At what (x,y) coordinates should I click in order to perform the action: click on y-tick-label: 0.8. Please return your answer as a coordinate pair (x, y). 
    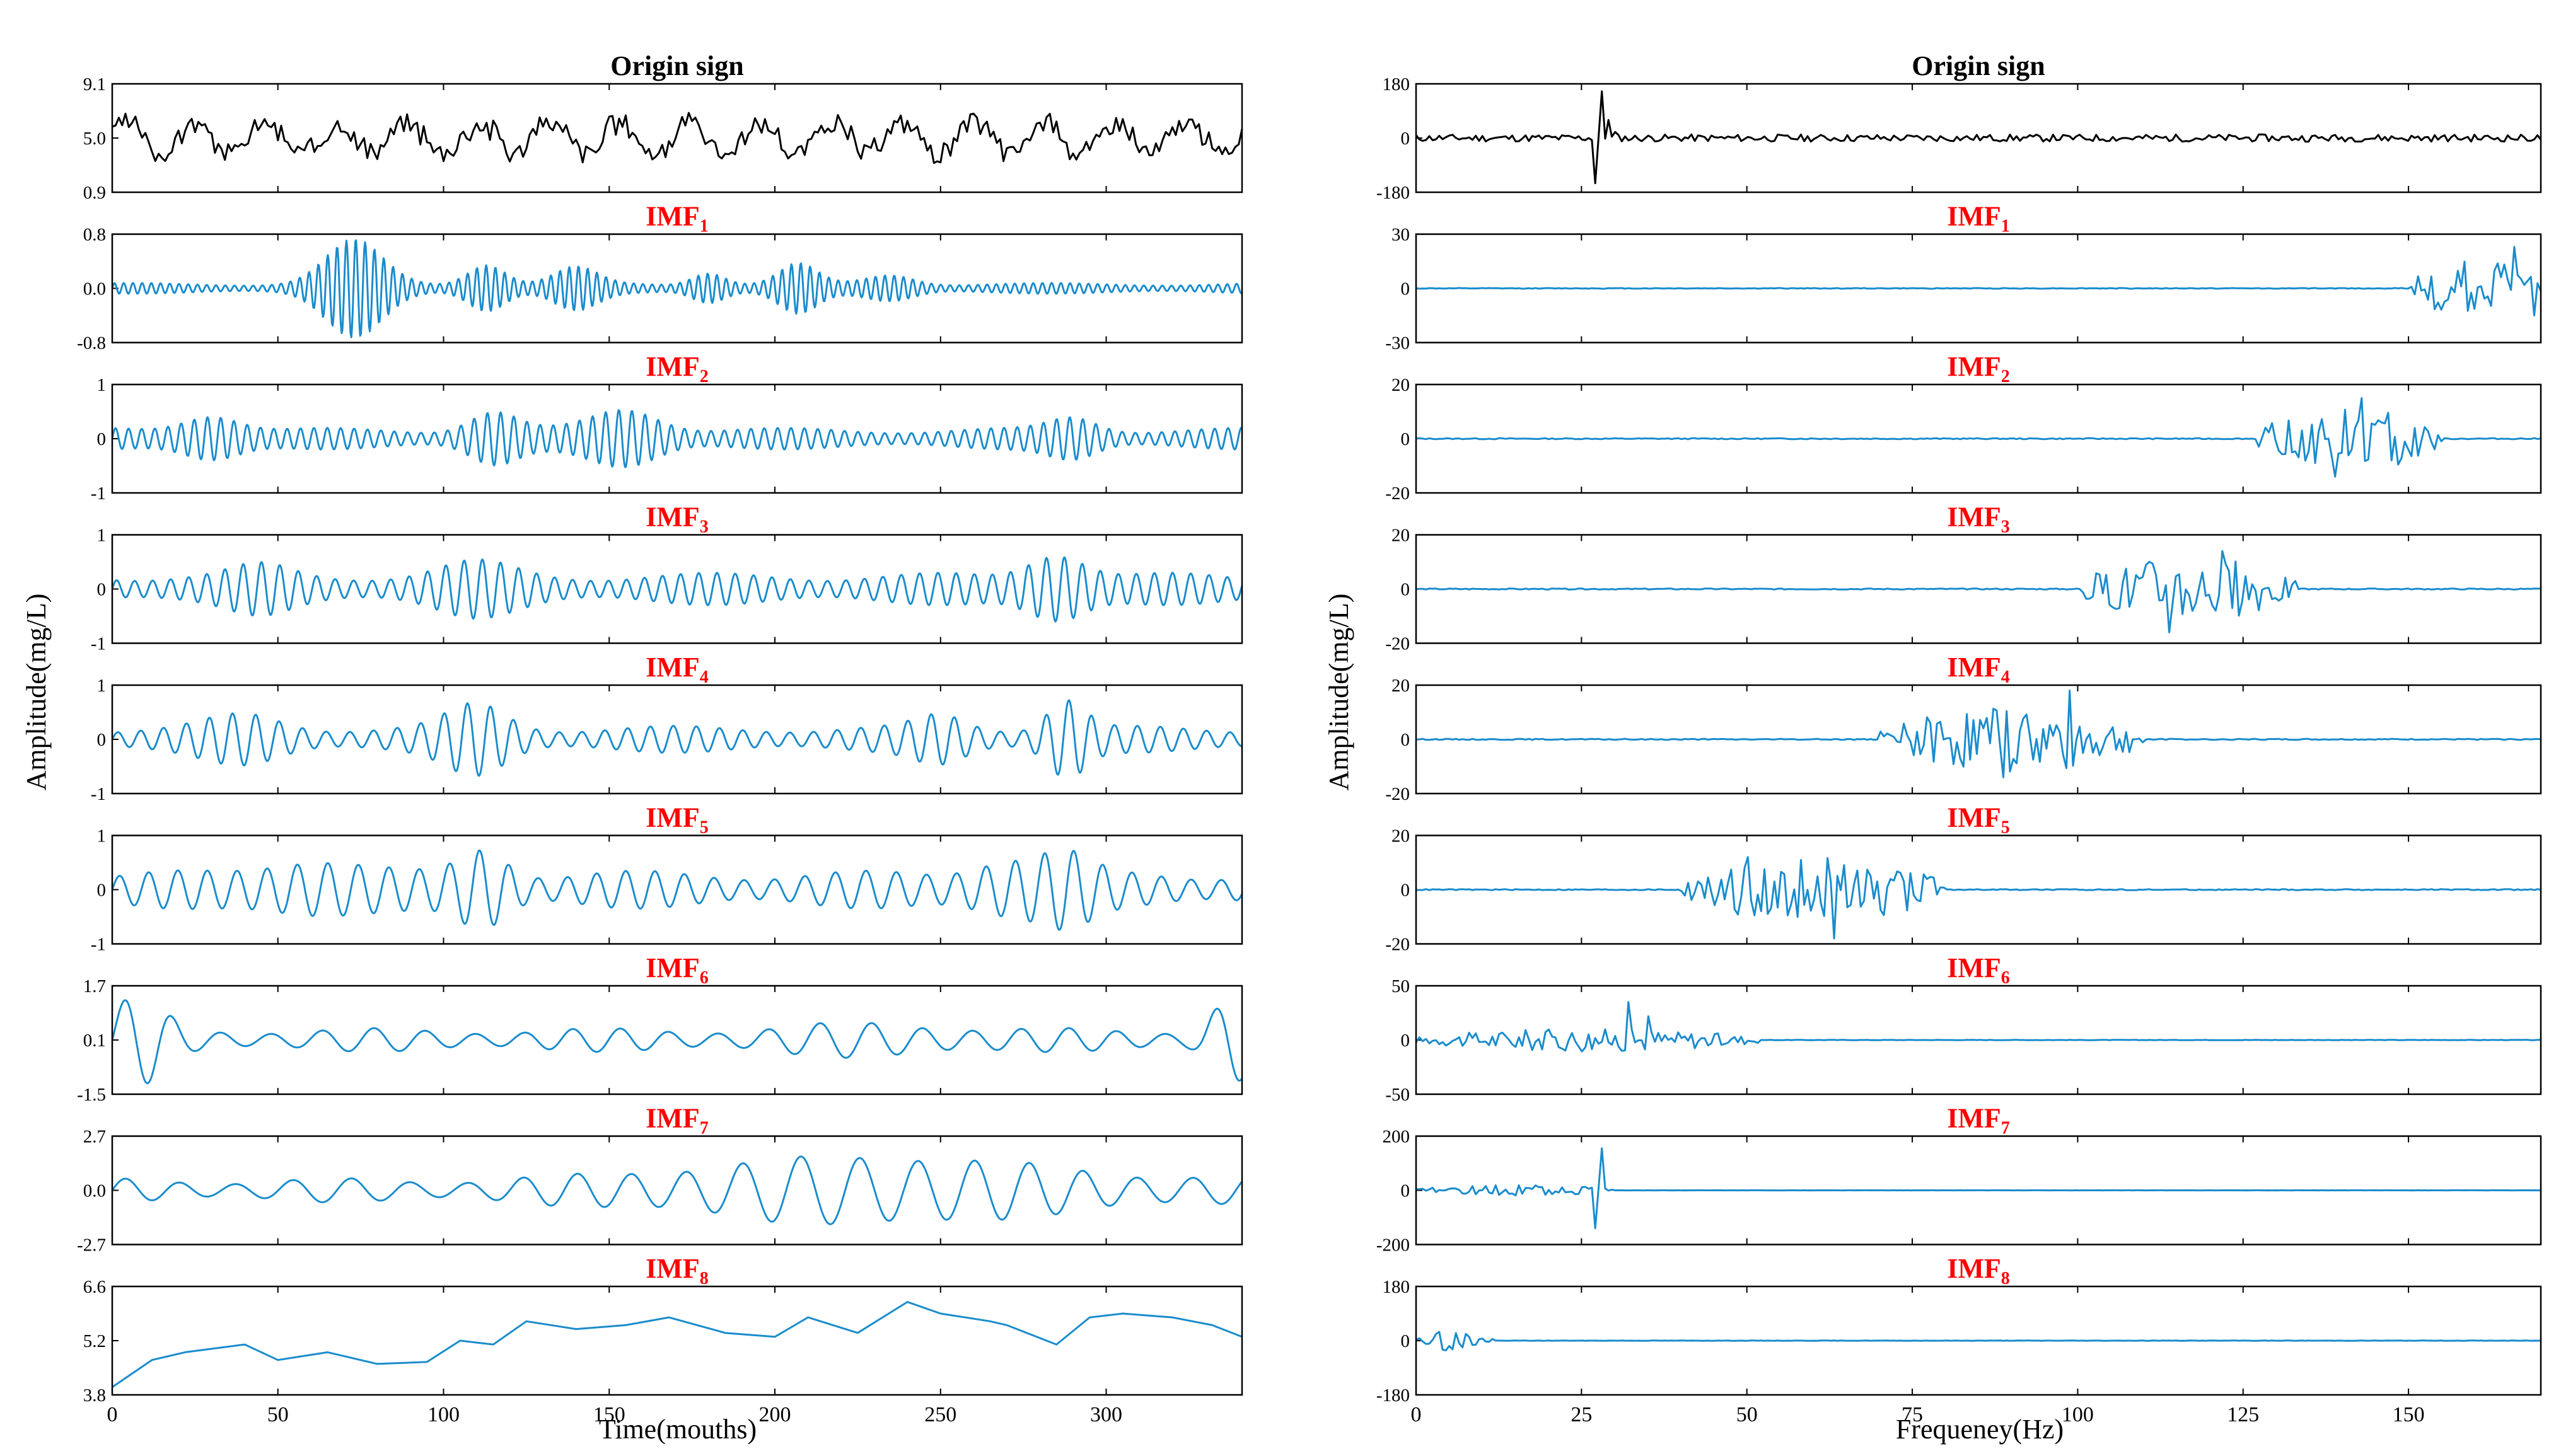
    Looking at the image, I should click on (94, 235).